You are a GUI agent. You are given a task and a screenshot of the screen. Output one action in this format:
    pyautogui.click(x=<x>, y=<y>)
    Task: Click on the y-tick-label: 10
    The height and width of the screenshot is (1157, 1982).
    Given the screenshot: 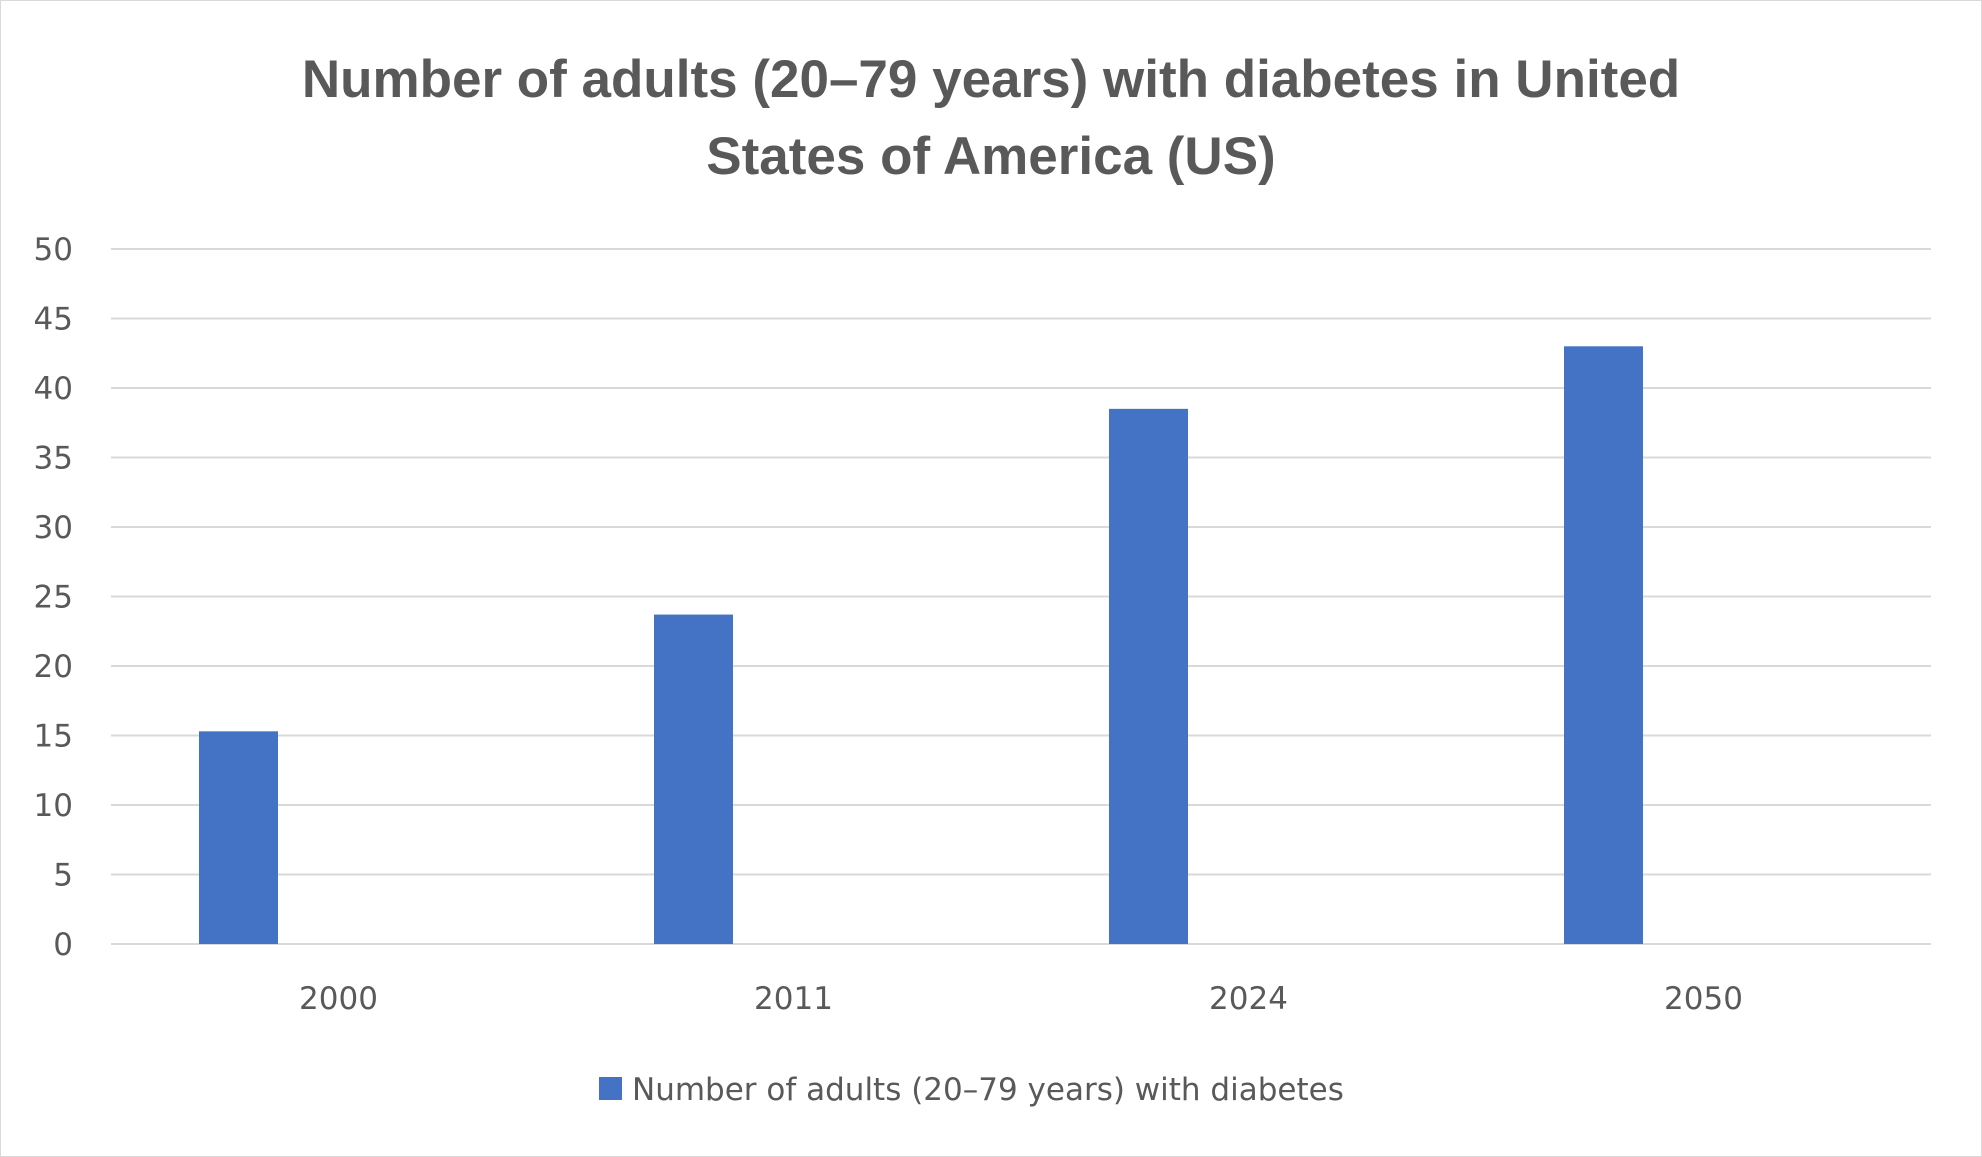 What is the action you would take?
    pyautogui.click(x=53, y=806)
    